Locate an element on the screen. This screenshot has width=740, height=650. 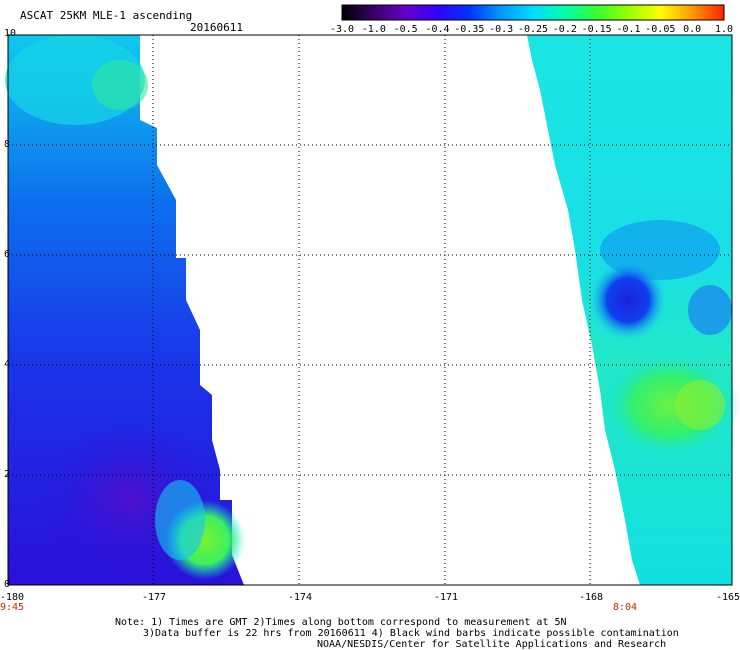
pass-time-left: 9:45 is located at coordinates (12, 607).